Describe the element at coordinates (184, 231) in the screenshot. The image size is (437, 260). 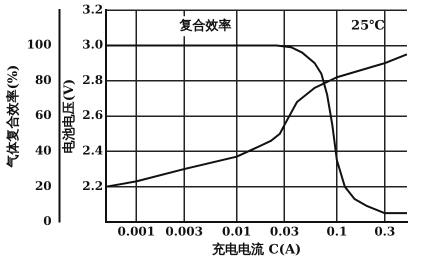
I see `x-tick-label: 0.003` at that location.